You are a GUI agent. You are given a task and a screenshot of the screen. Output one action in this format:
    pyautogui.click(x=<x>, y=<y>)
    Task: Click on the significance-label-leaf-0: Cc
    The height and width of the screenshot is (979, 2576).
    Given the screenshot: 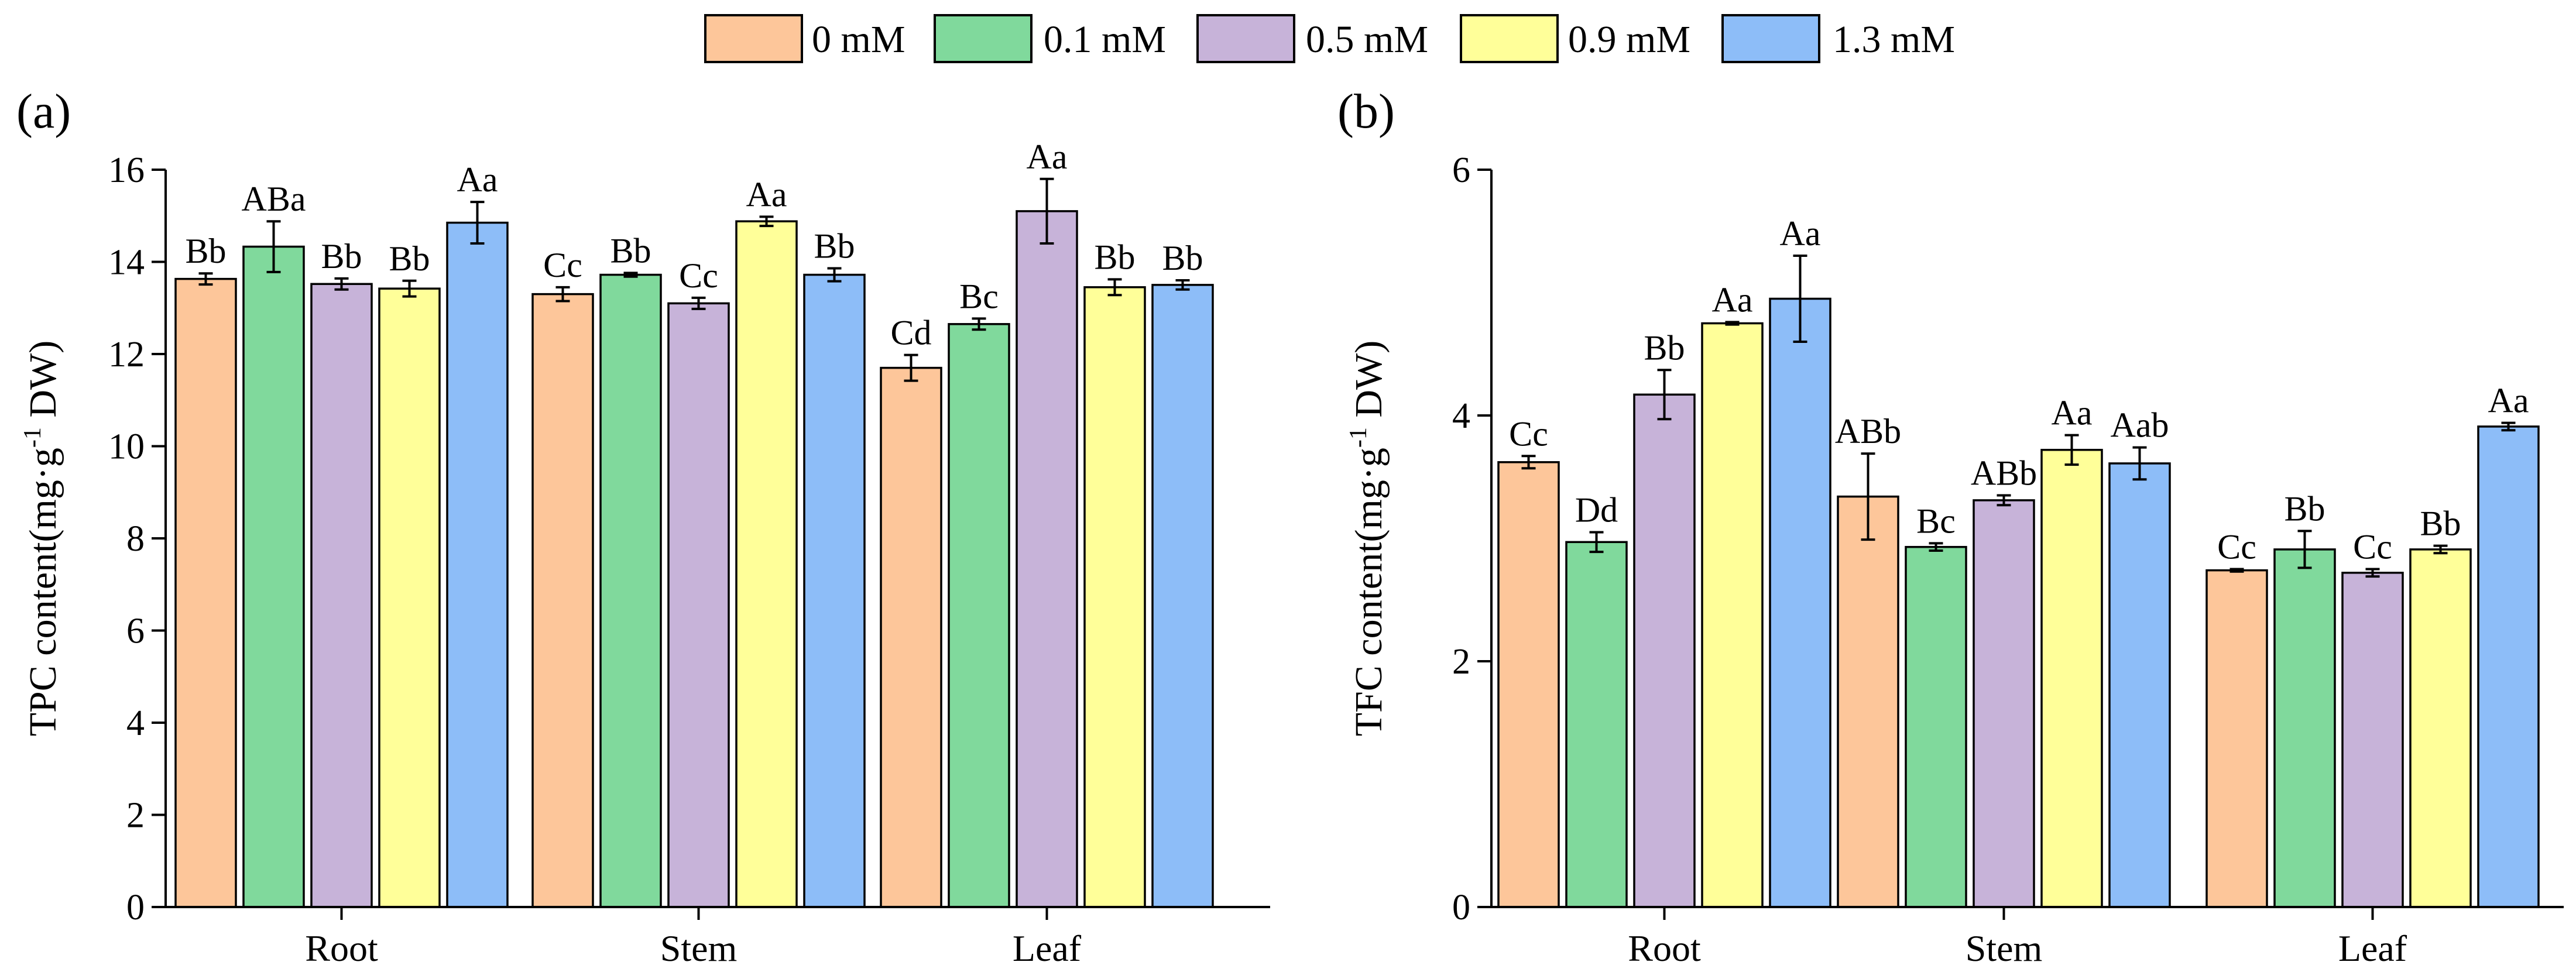 What is the action you would take?
    pyautogui.click(x=2237, y=547)
    